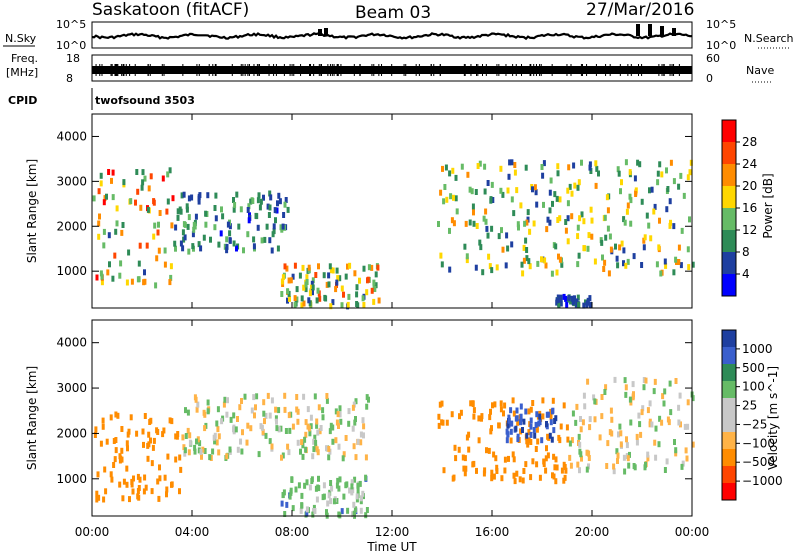 The height and width of the screenshot is (554, 800). What do you see at coordinates (768, 205) in the screenshot?
I see `power-colorbar-label: Power [dB]` at bounding box center [768, 205].